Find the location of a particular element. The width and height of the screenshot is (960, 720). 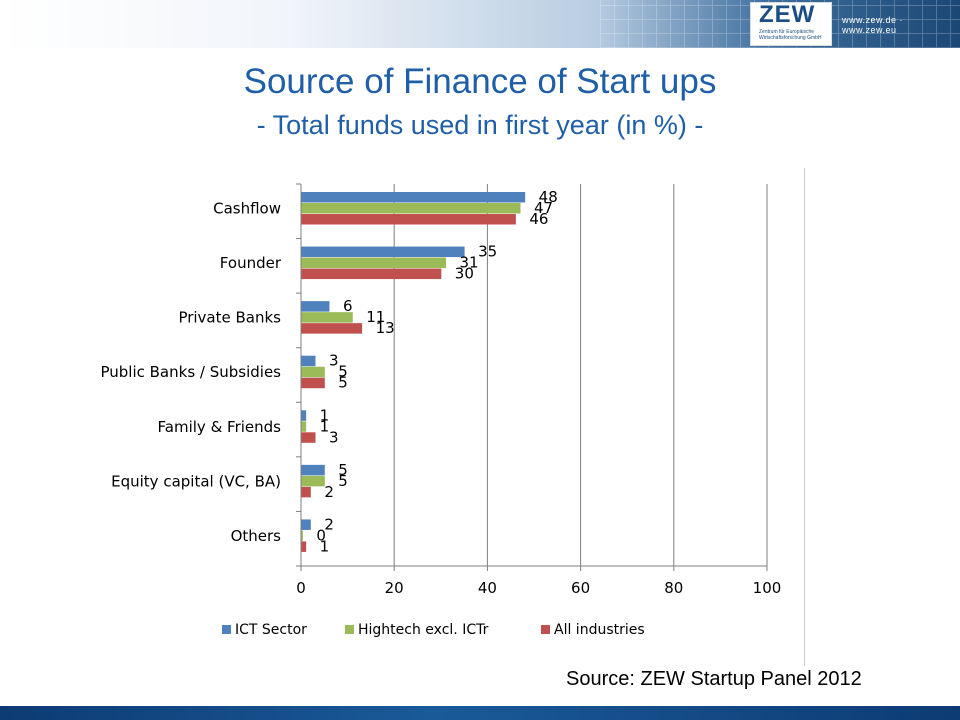

source-note: Source: ZEW Startup Panel 2012 is located at coordinates (714, 679).